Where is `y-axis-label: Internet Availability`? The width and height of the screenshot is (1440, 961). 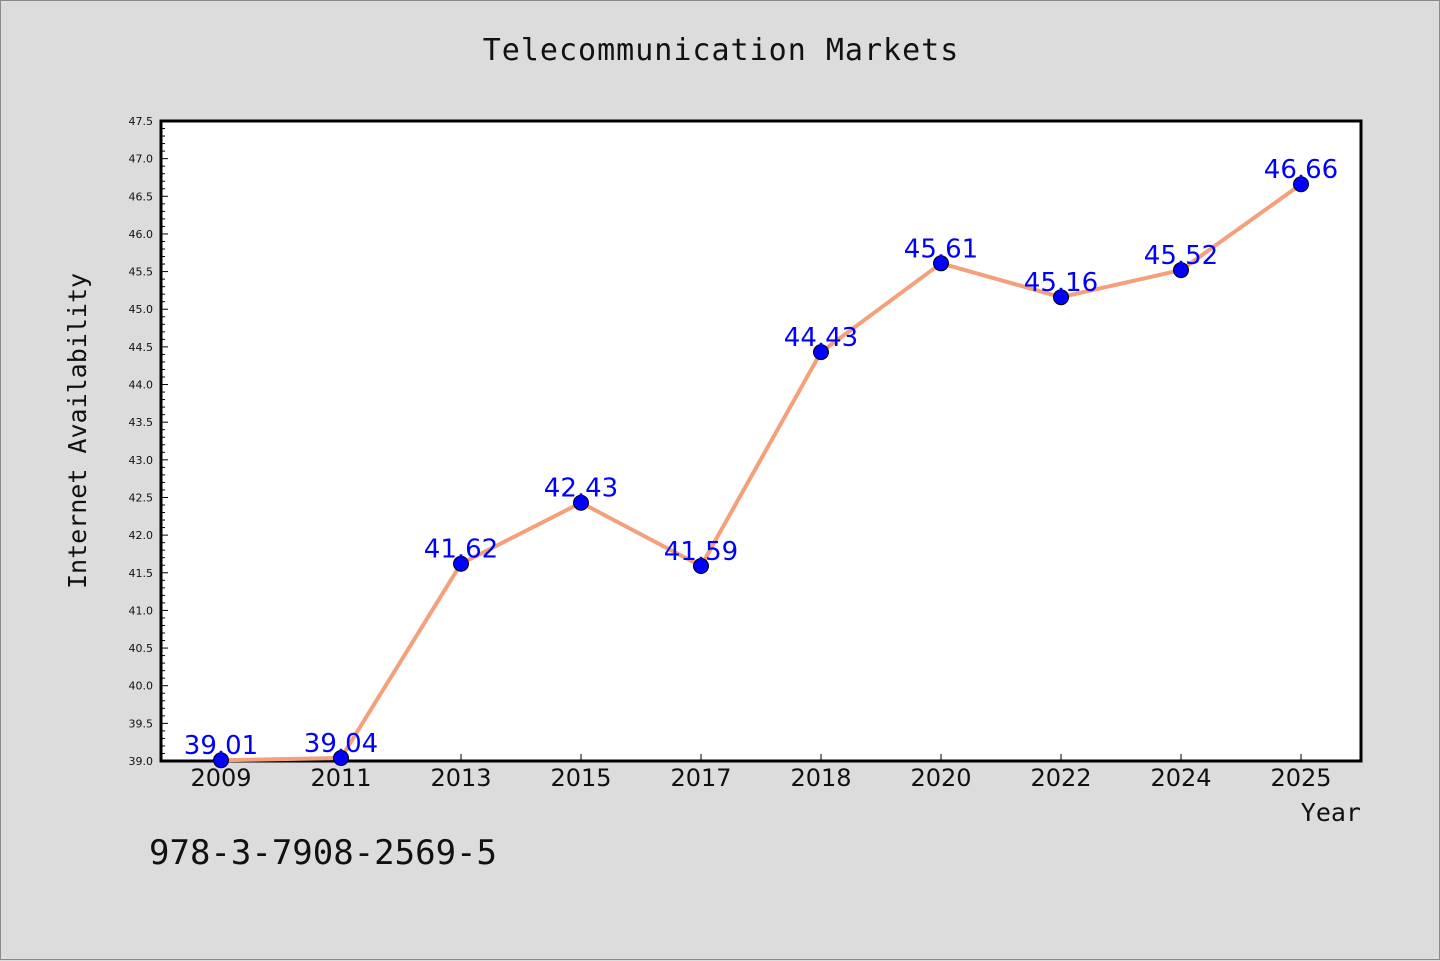
y-axis-label: Internet Availability is located at coordinates (77, 431).